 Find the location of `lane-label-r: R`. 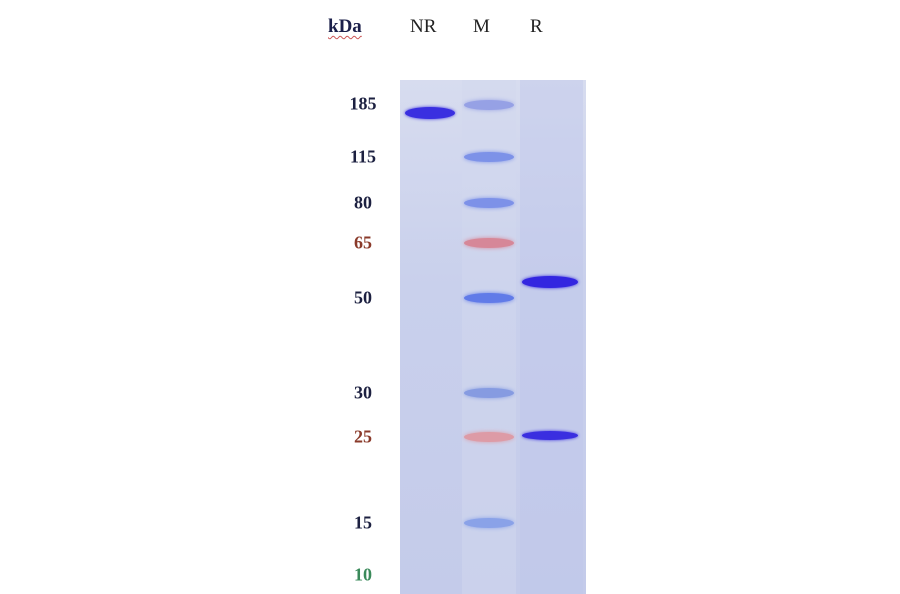

lane-label-r: R is located at coordinates (536, 26).